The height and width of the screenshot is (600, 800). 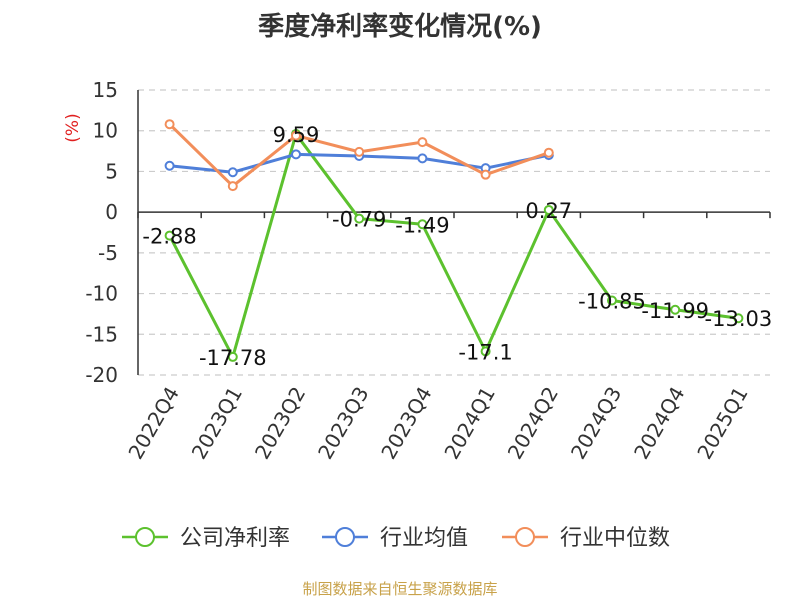 I want to click on data-label: -11.99, so click(x=675, y=311).